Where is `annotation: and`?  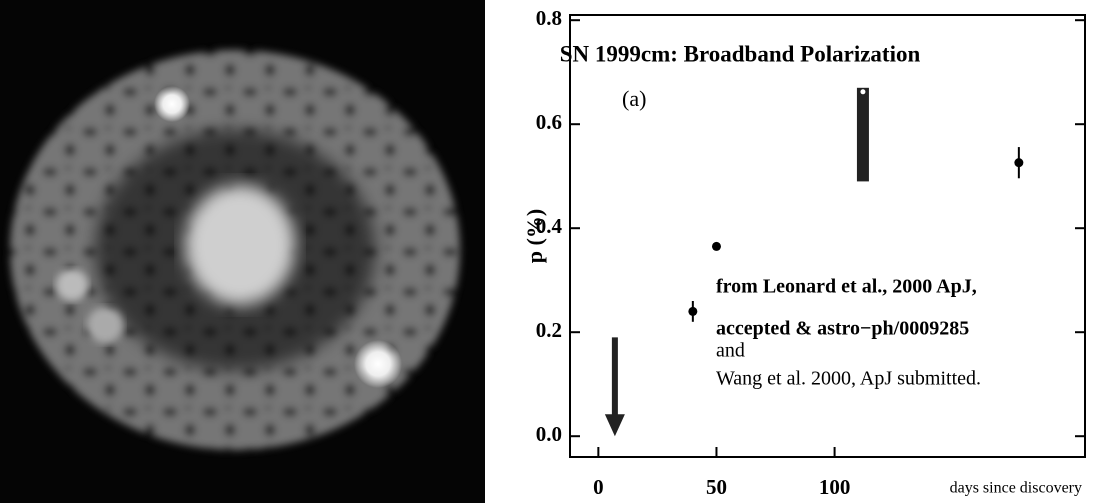 annotation: and is located at coordinates (730, 351).